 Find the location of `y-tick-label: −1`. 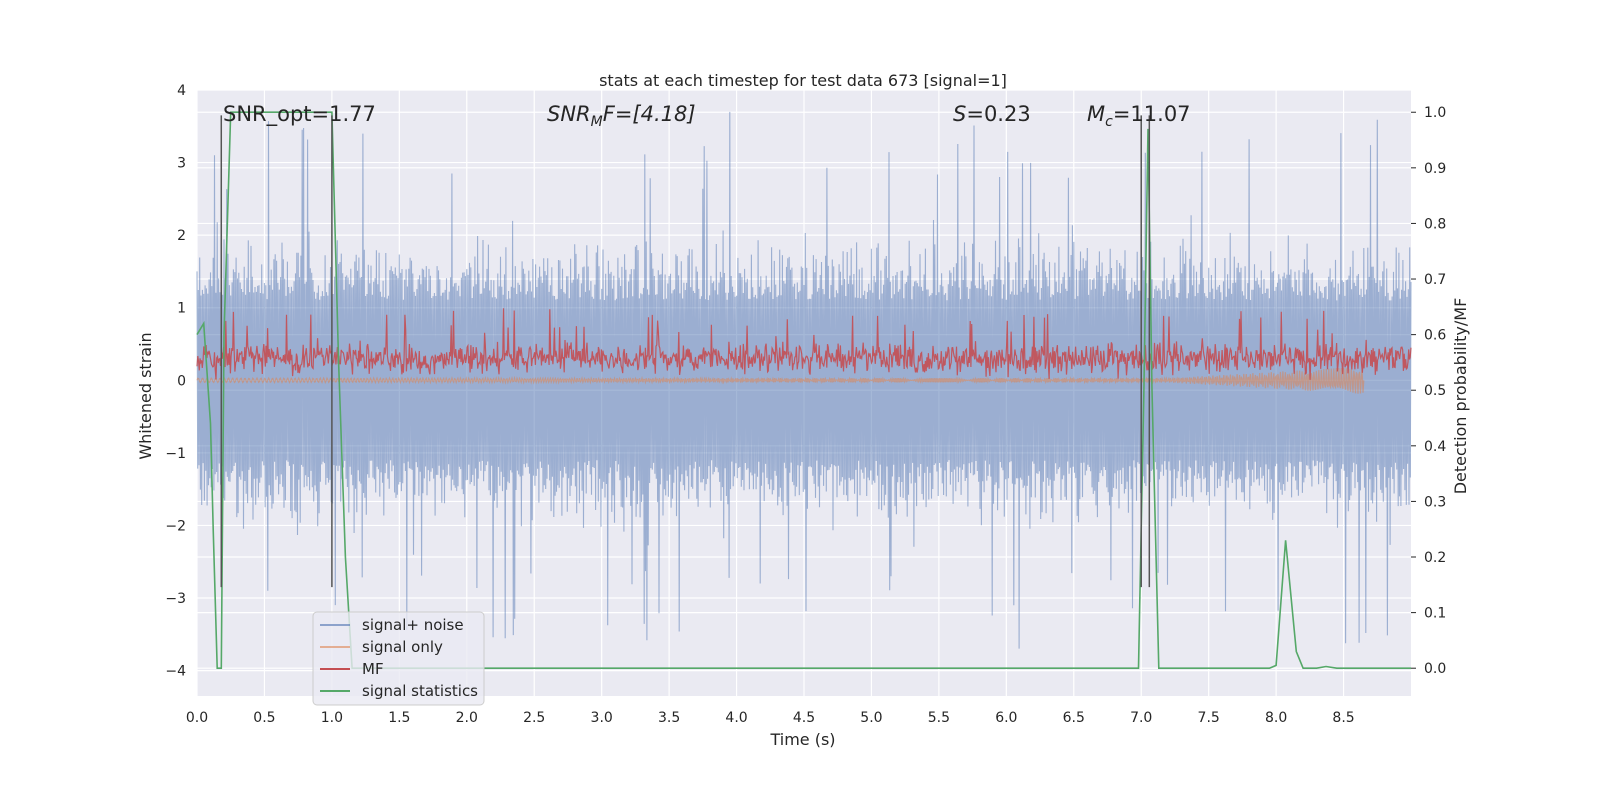

y-tick-label: −1 is located at coordinates (175, 454).